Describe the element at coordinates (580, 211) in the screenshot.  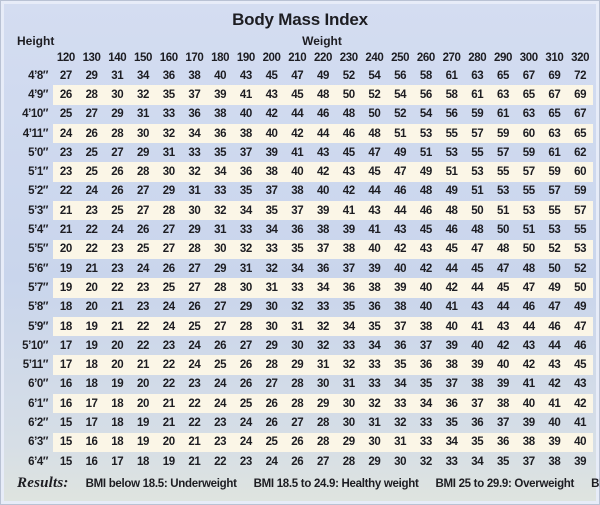
I see `bmi-value-cell: 57` at that location.